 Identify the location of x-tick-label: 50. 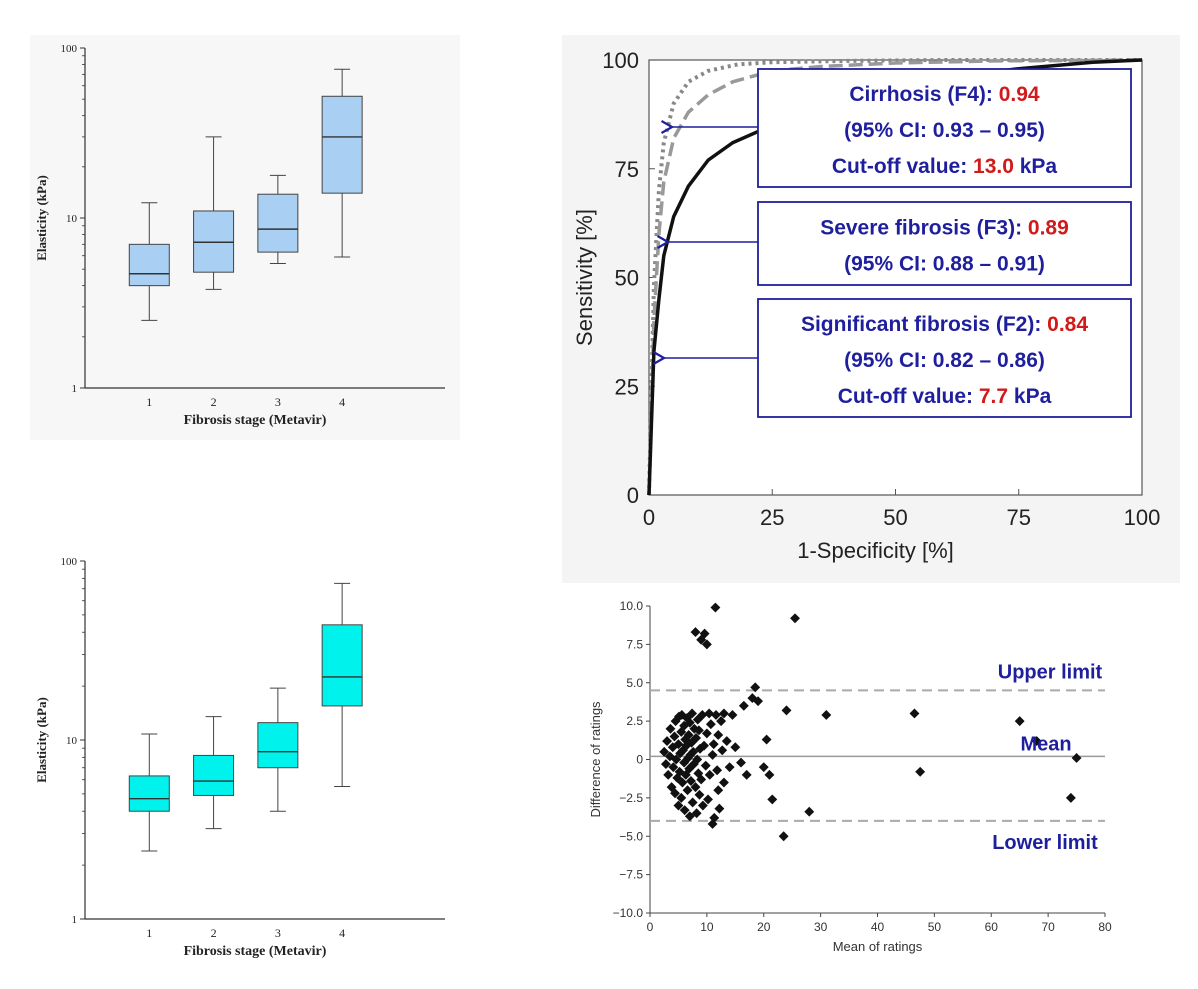
(895, 517).